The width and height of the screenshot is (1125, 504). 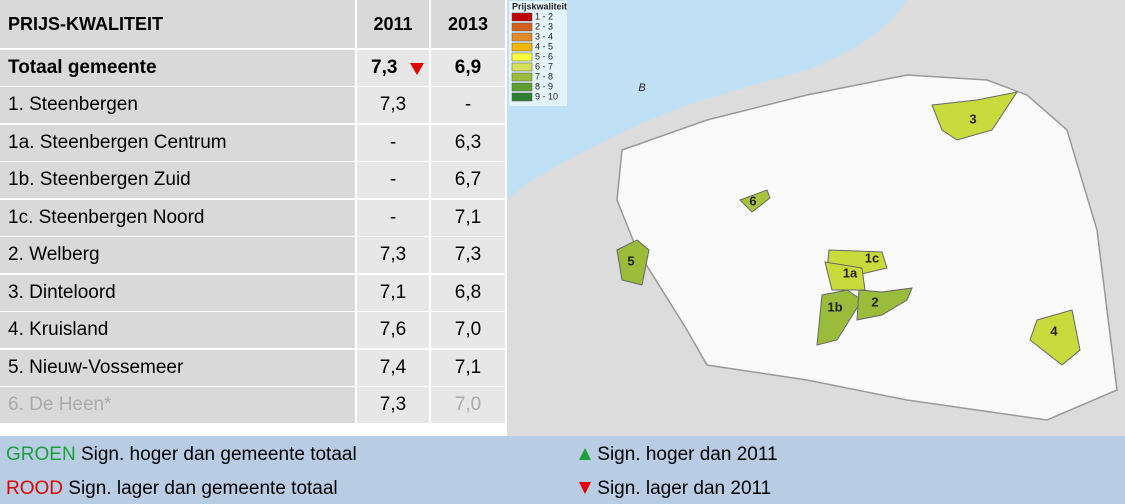 What do you see at coordinates (177, 405) in the screenshot?
I see `table-cell: 6. De Heen*` at bounding box center [177, 405].